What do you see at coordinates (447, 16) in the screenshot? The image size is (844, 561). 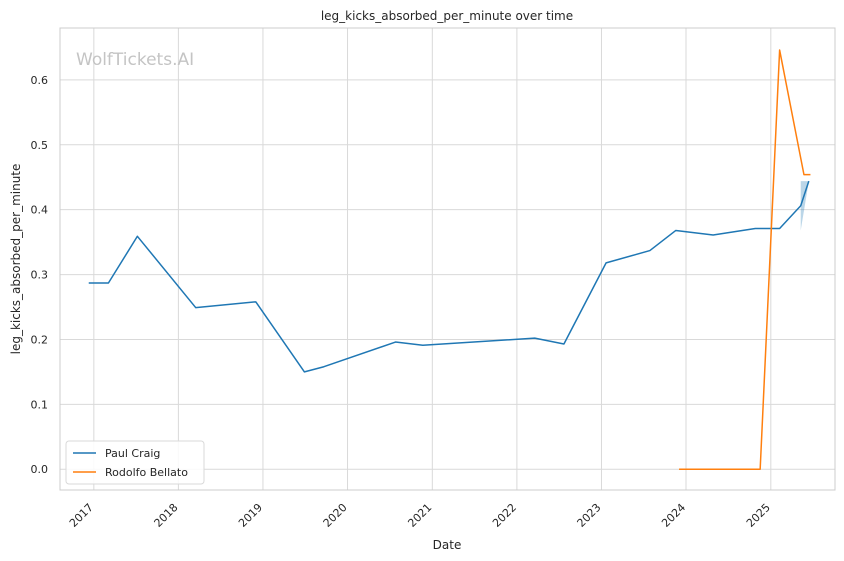 I see `chart-title: leg_kicks_absorbed_per_minute over time` at bounding box center [447, 16].